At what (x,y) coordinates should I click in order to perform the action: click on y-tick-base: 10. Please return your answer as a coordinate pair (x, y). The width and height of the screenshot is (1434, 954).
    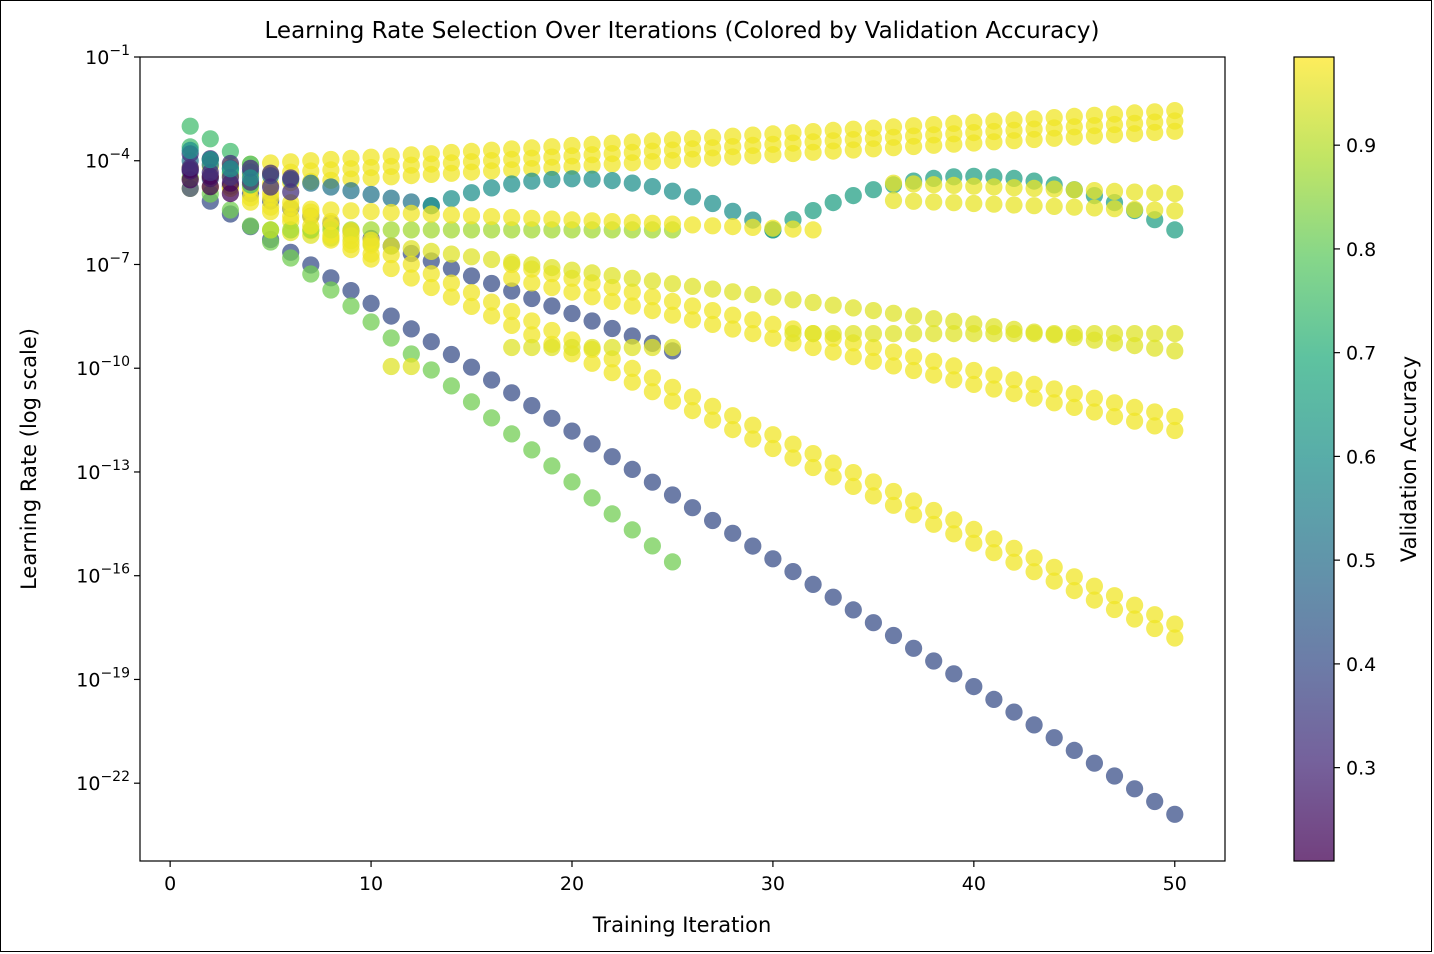
    Looking at the image, I should click on (97, 265).